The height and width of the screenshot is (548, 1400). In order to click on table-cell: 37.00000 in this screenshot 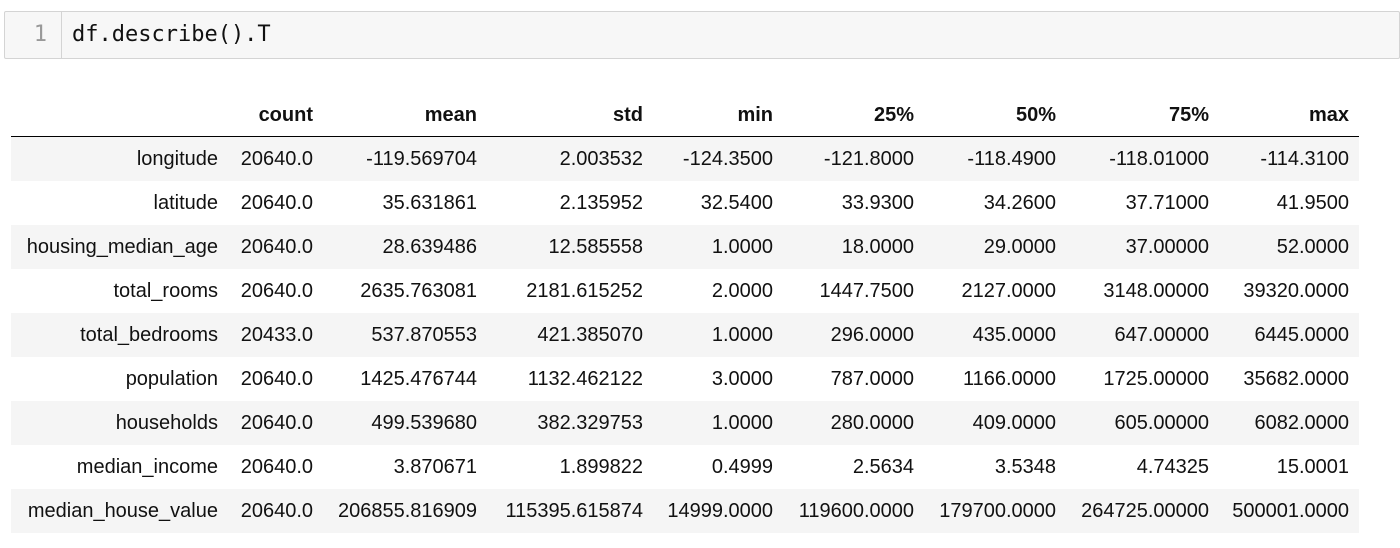, I will do `click(1167, 246)`.